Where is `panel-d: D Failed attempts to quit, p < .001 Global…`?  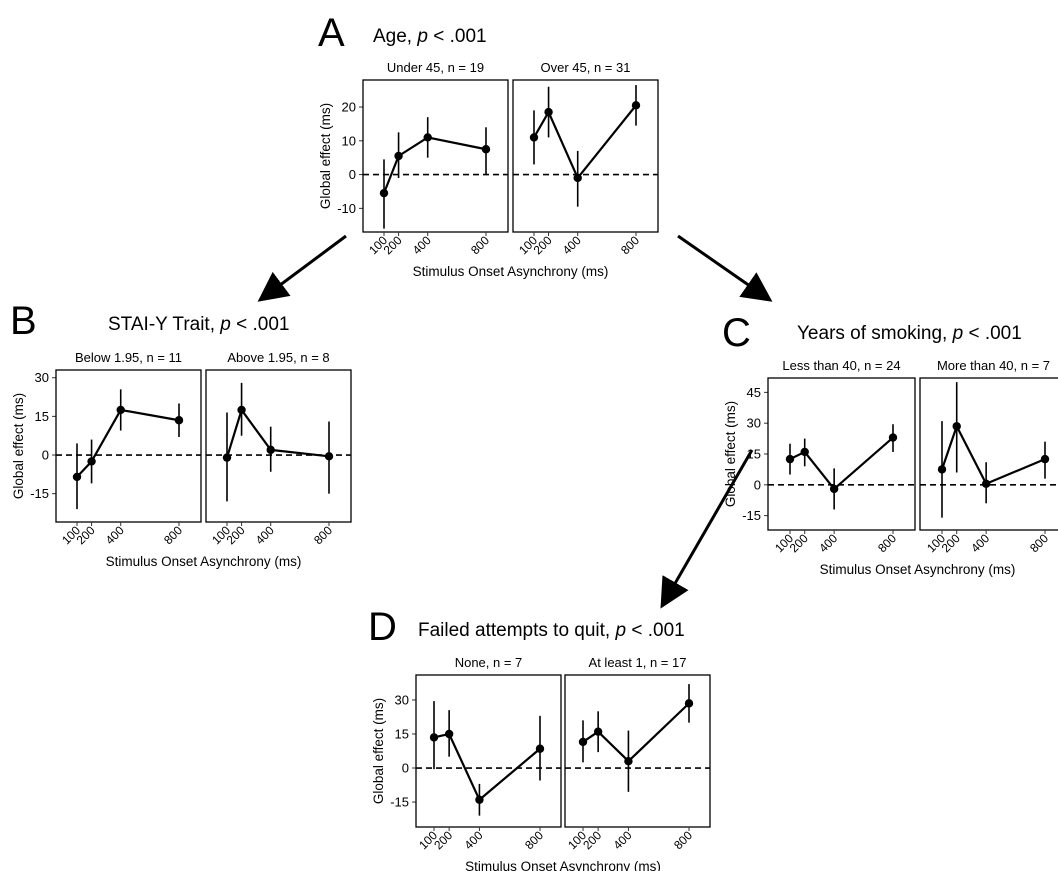
panel-d: D Failed attempts to quit, p < .001 Global… is located at coordinates (539, 738).